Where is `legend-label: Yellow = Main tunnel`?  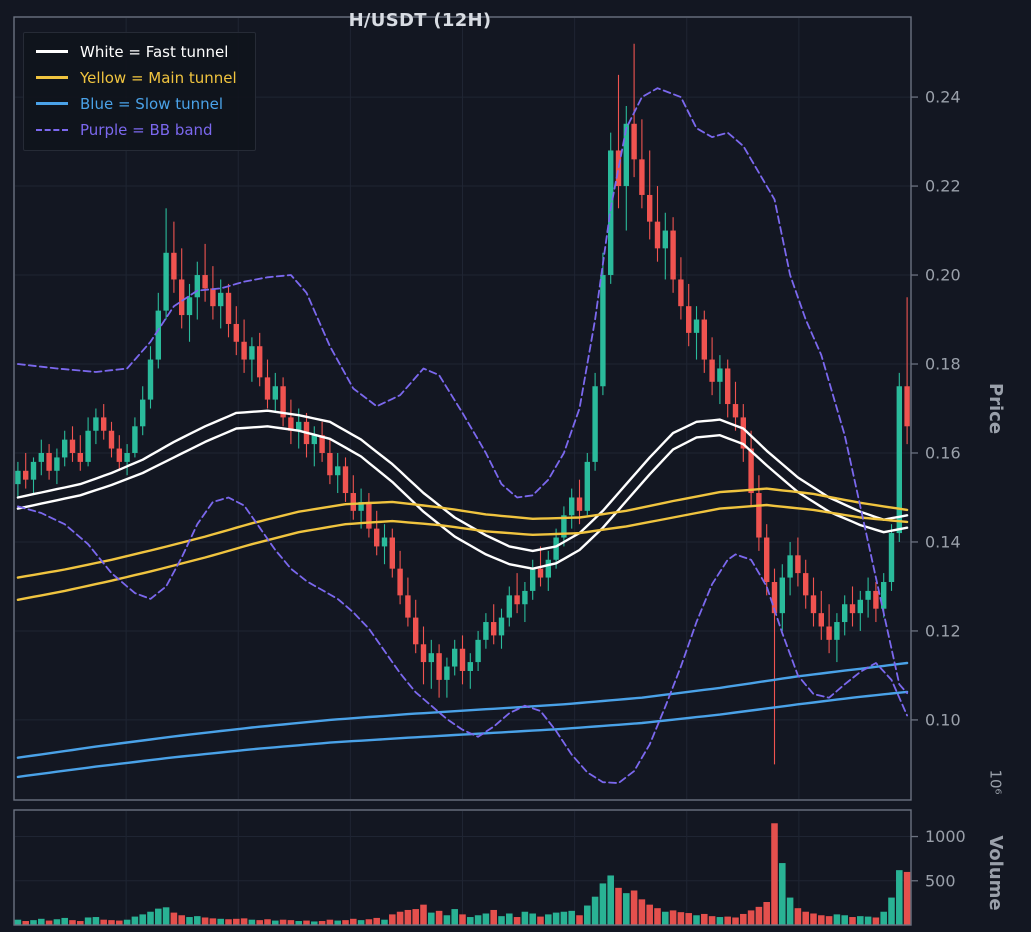 legend-label: Yellow = Main tunnel is located at coordinates (158, 77).